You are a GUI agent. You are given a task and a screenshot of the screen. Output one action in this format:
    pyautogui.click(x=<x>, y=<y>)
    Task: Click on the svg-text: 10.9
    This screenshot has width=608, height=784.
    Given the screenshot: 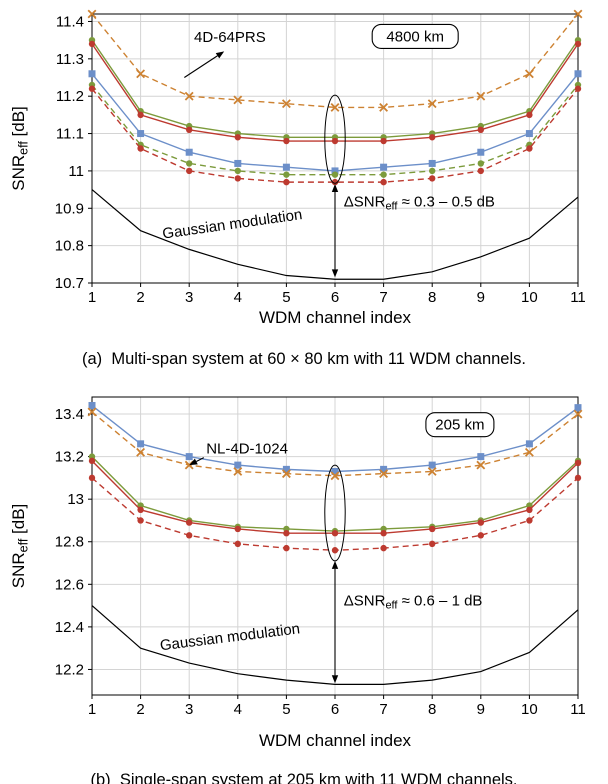 What is the action you would take?
    pyautogui.click(x=69, y=208)
    